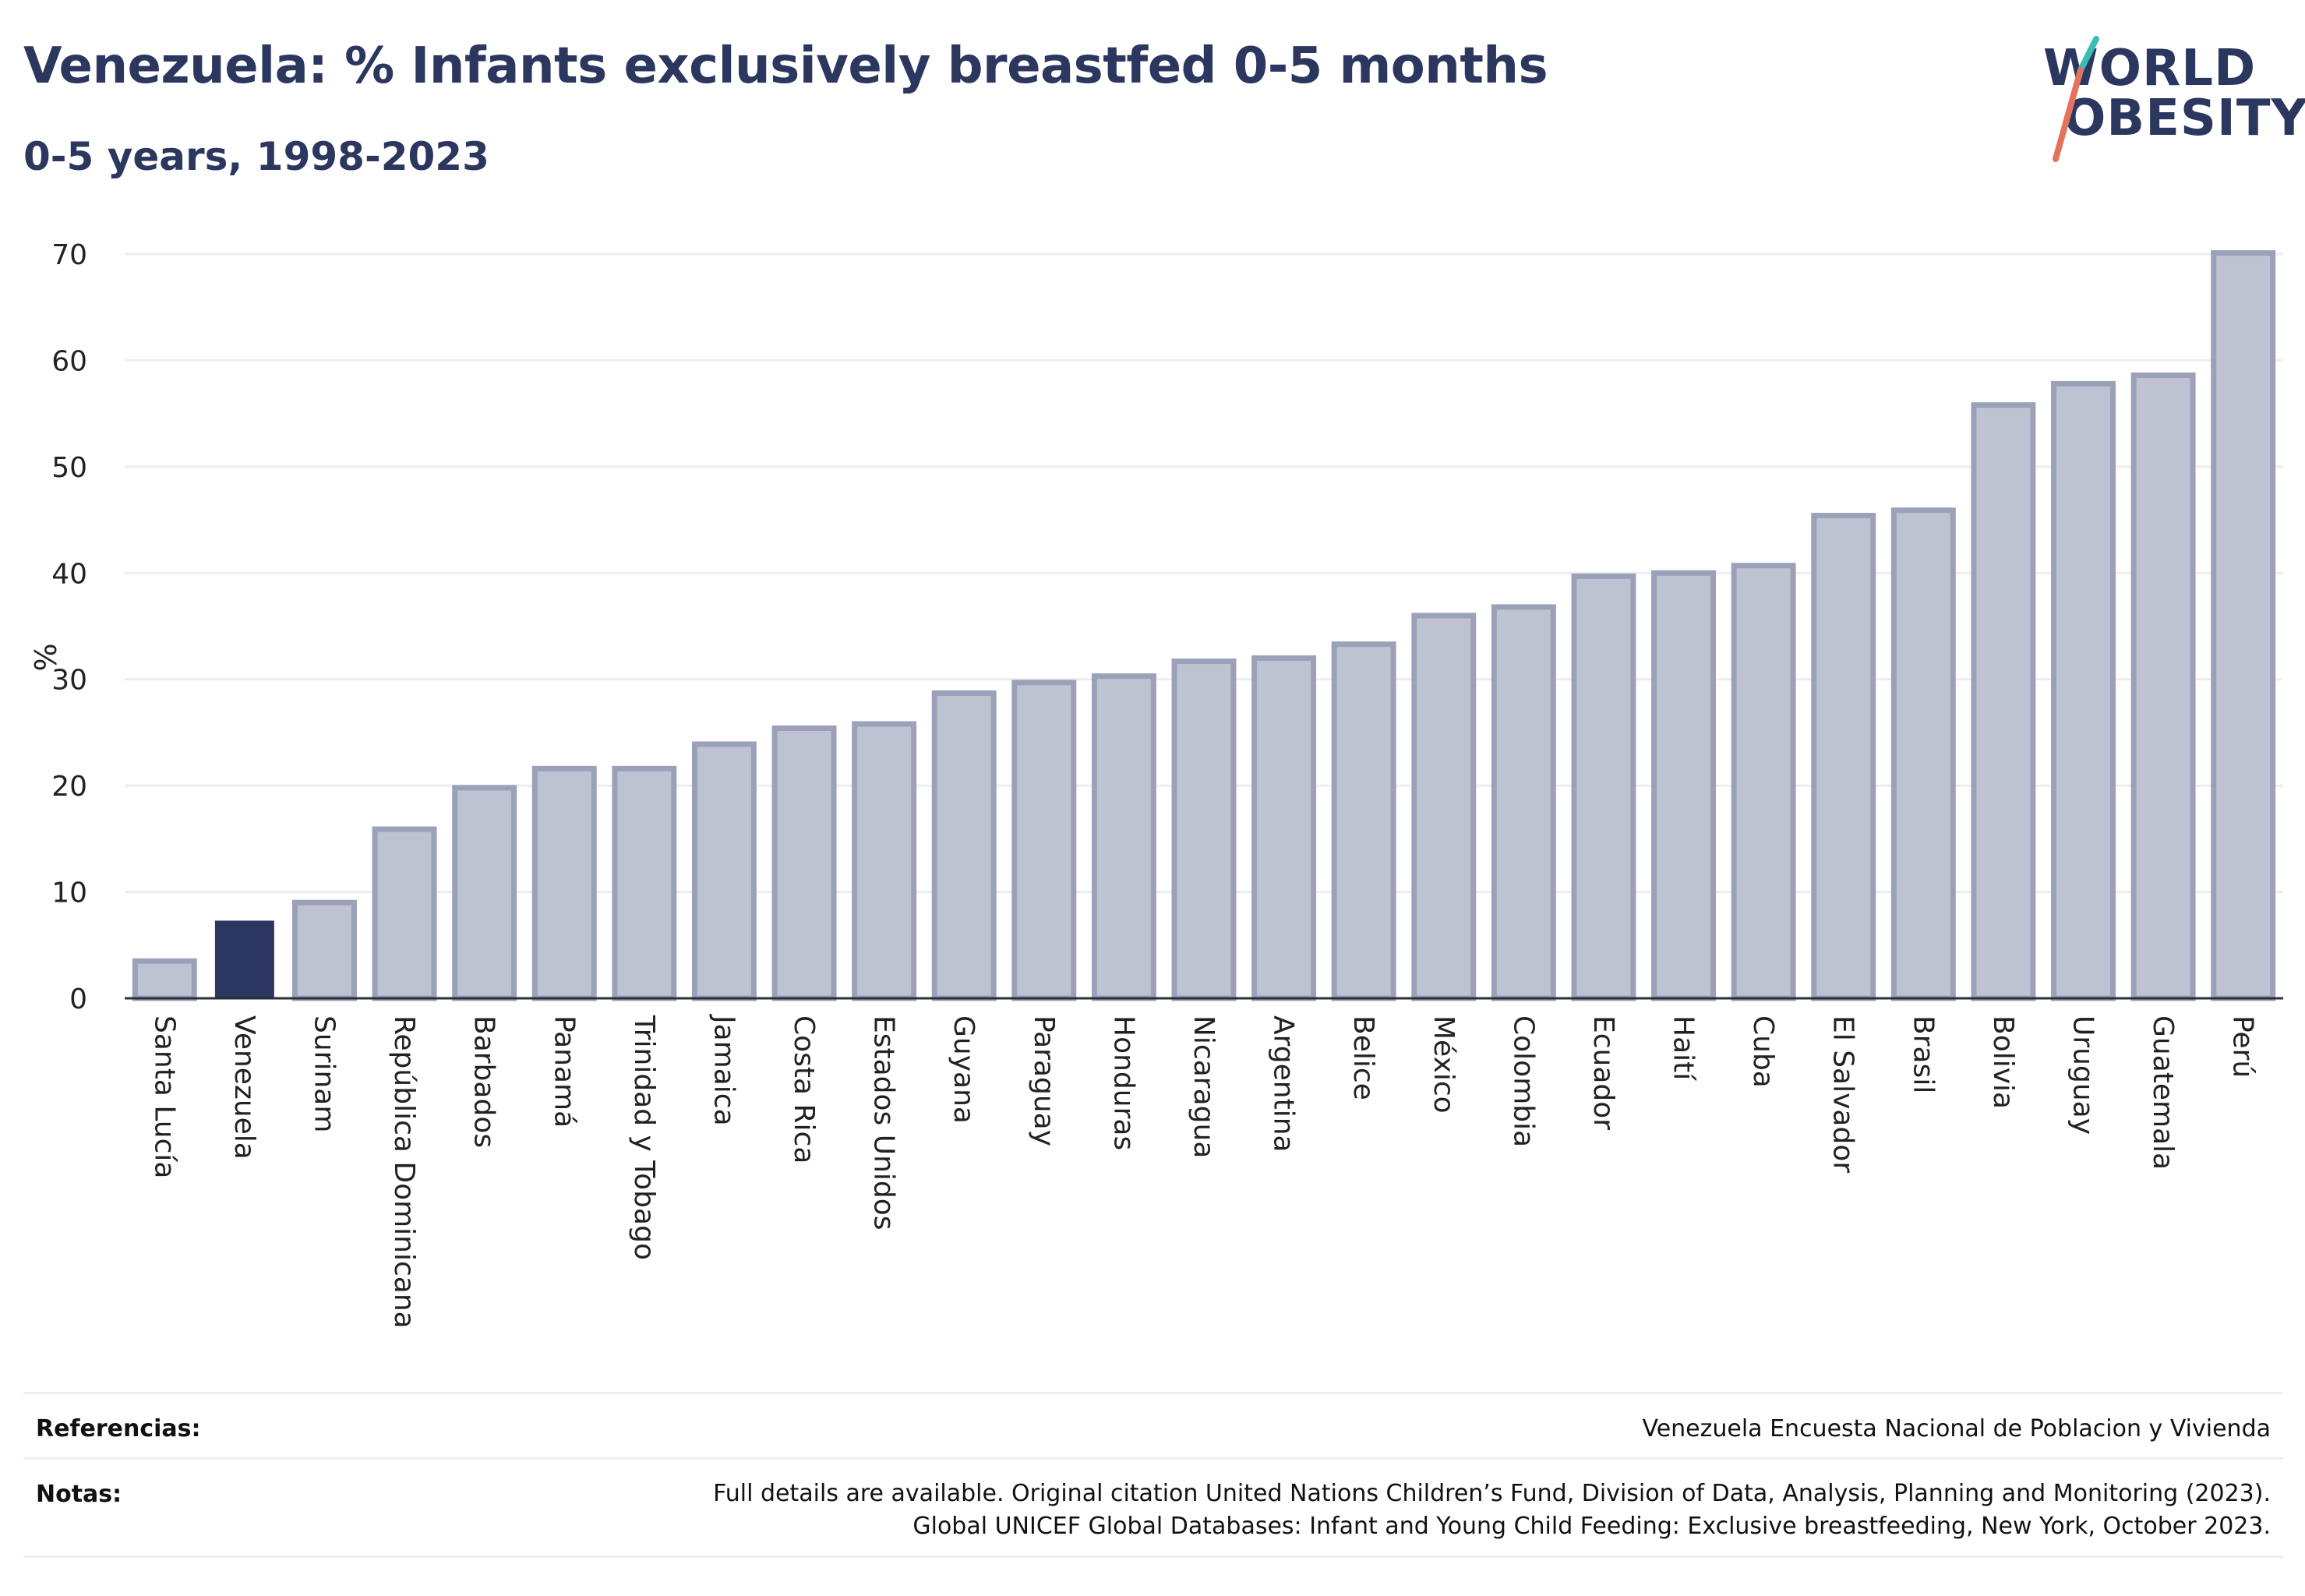  Describe the element at coordinates (1603, 1072) in the screenshot. I see `x-tick-label: Ecuador` at that location.